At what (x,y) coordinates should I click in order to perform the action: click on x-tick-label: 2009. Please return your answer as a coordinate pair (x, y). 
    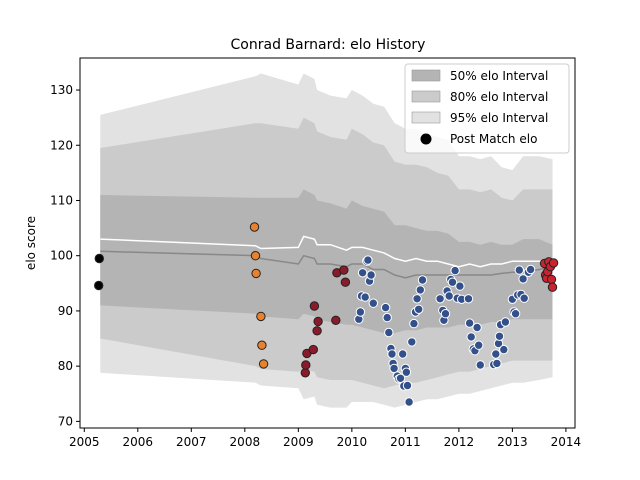
    Looking at the image, I should click on (298, 442).